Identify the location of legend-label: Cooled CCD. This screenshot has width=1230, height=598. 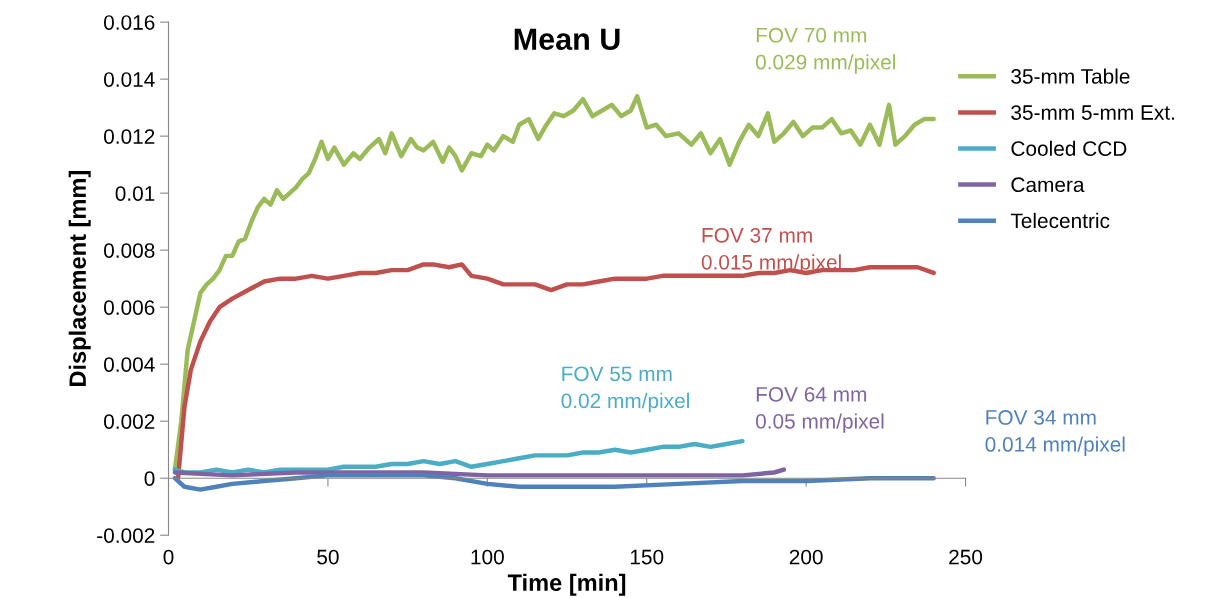
(1069, 148).